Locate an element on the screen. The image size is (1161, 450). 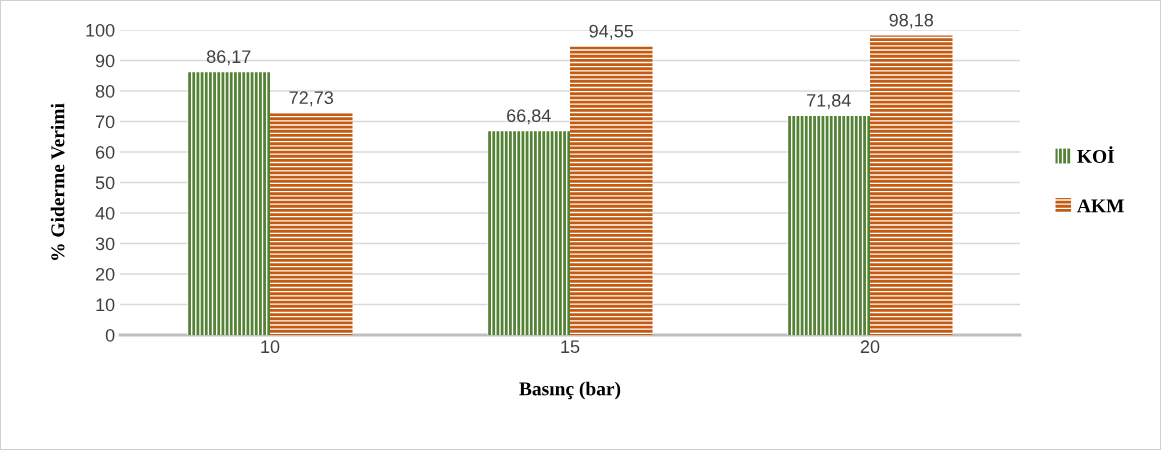
y-tick-label: 80 is located at coordinates (105, 91).